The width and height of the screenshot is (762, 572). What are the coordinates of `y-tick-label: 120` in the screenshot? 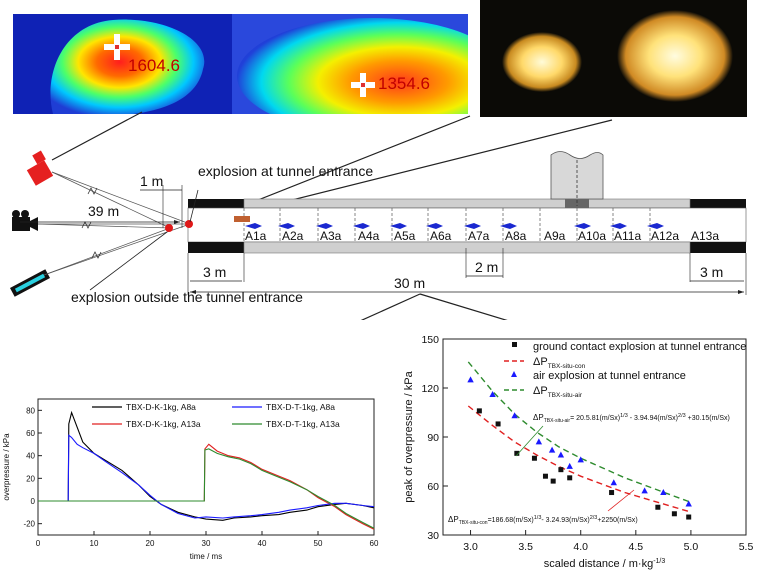 It's located at (430, 389).